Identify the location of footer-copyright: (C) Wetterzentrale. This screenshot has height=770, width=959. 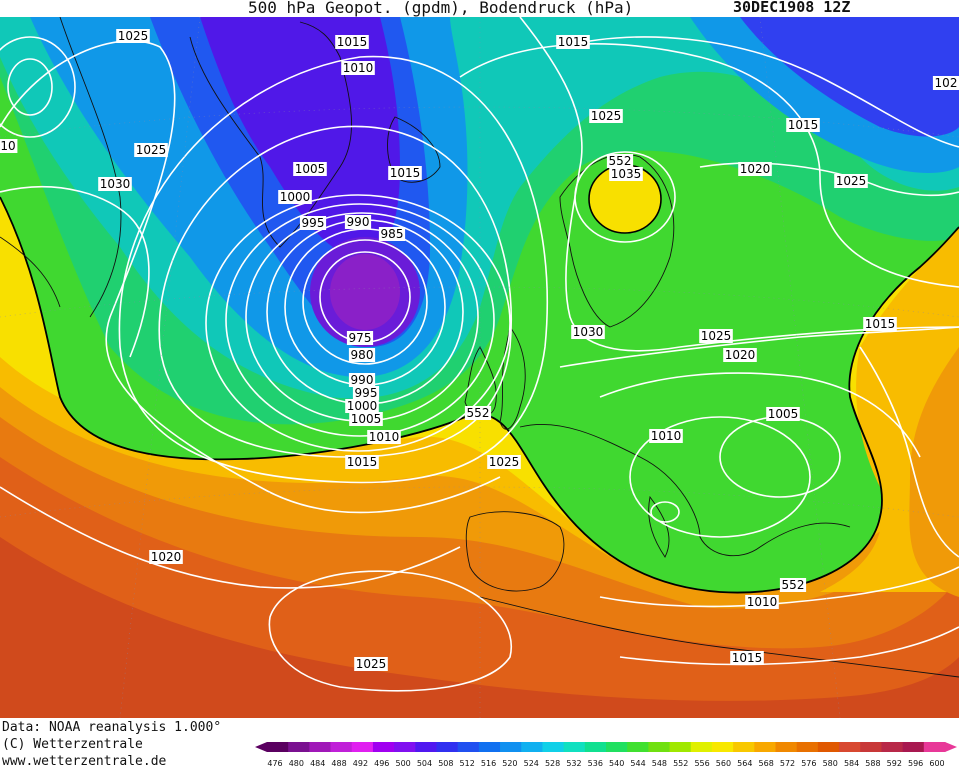
(72, 744).